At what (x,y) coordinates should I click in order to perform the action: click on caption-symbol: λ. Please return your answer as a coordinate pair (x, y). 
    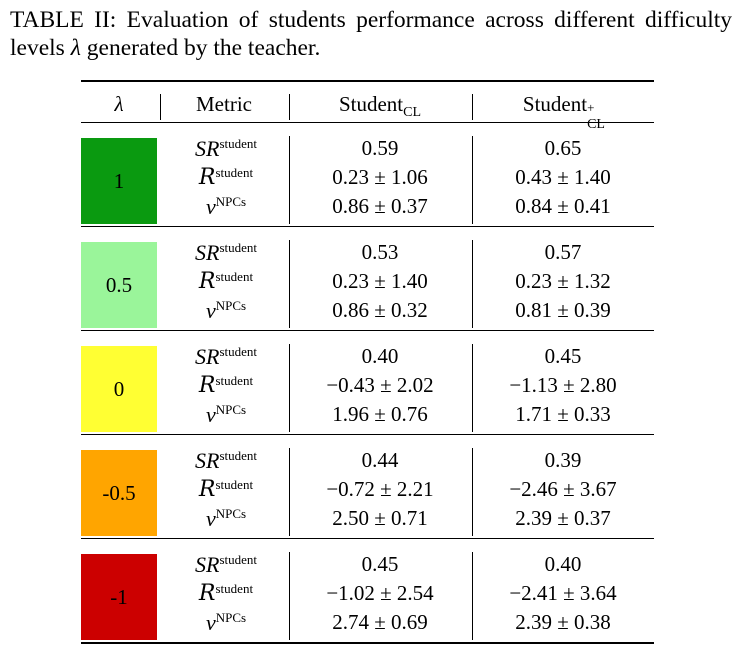
    Looking at the image, I should click on (75, 48).